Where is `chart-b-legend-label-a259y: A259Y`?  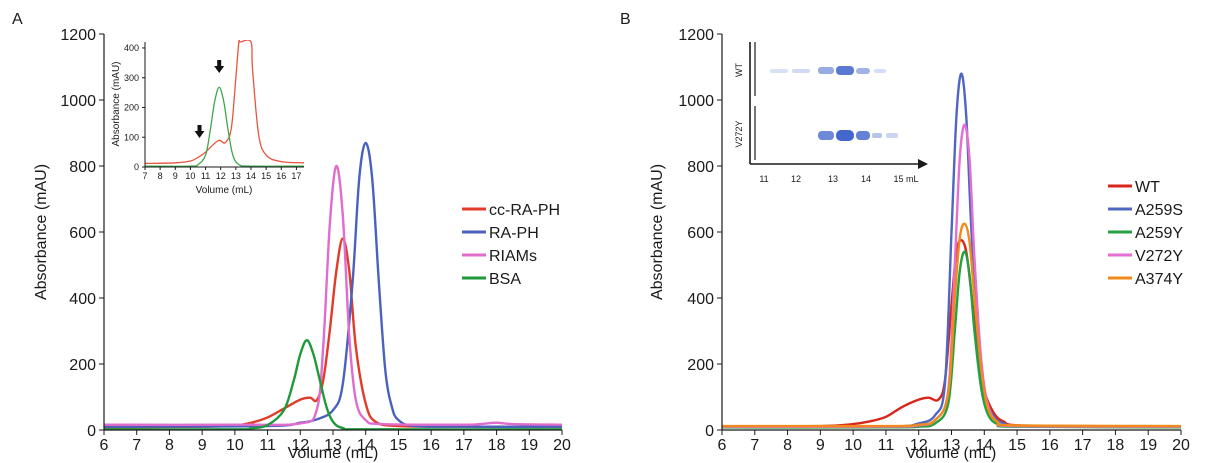 chart-b-legend-label-a259y: A259Y is located at coordinates (1159, 233).